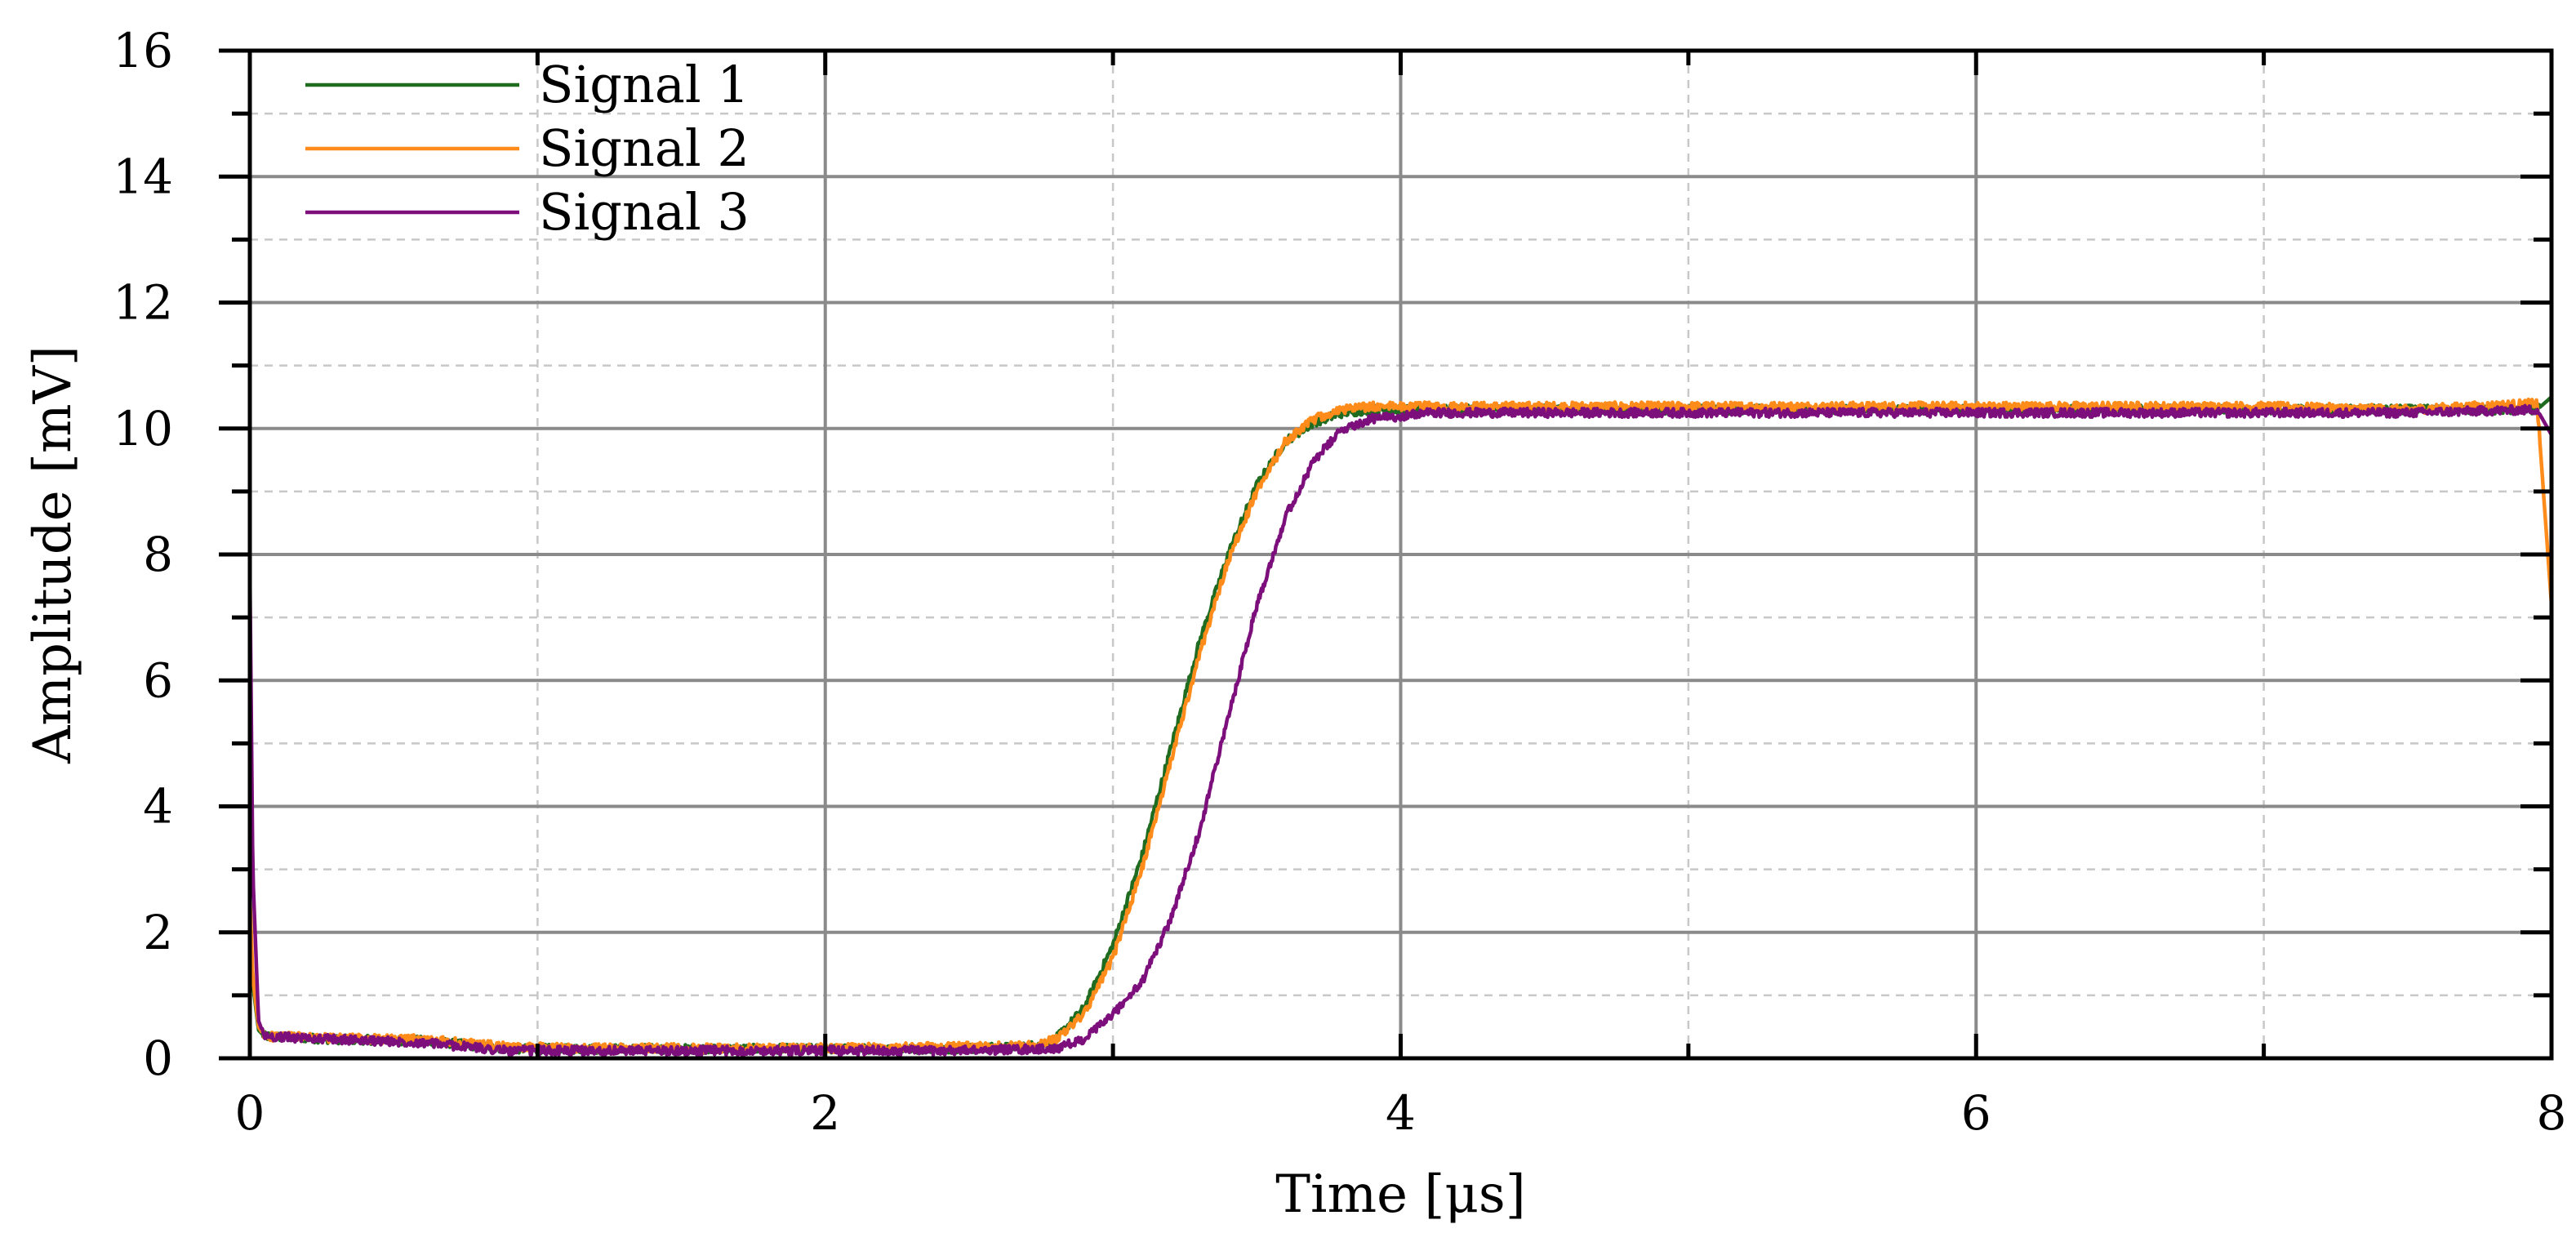 The height and width of the screenshot is (1251, 2576). I want to click on y-axis-label: Amplitude [mV], so click(53, 554).